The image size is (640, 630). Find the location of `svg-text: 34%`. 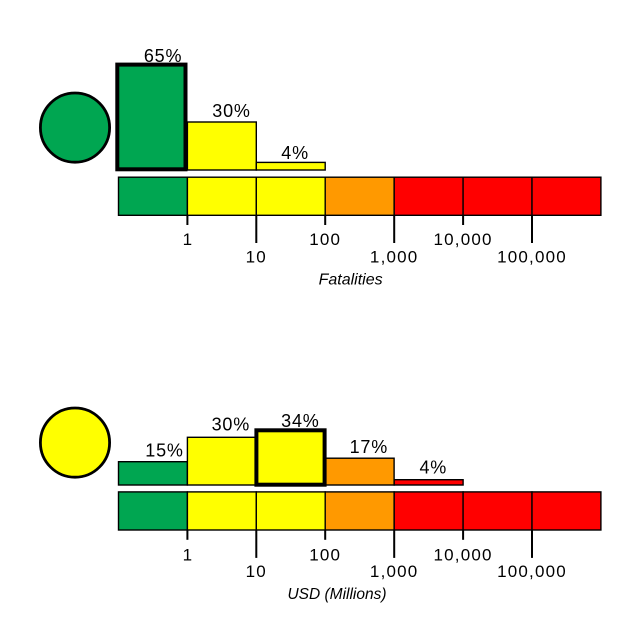

svg-text: 34% is located at coordinates (300, 421).